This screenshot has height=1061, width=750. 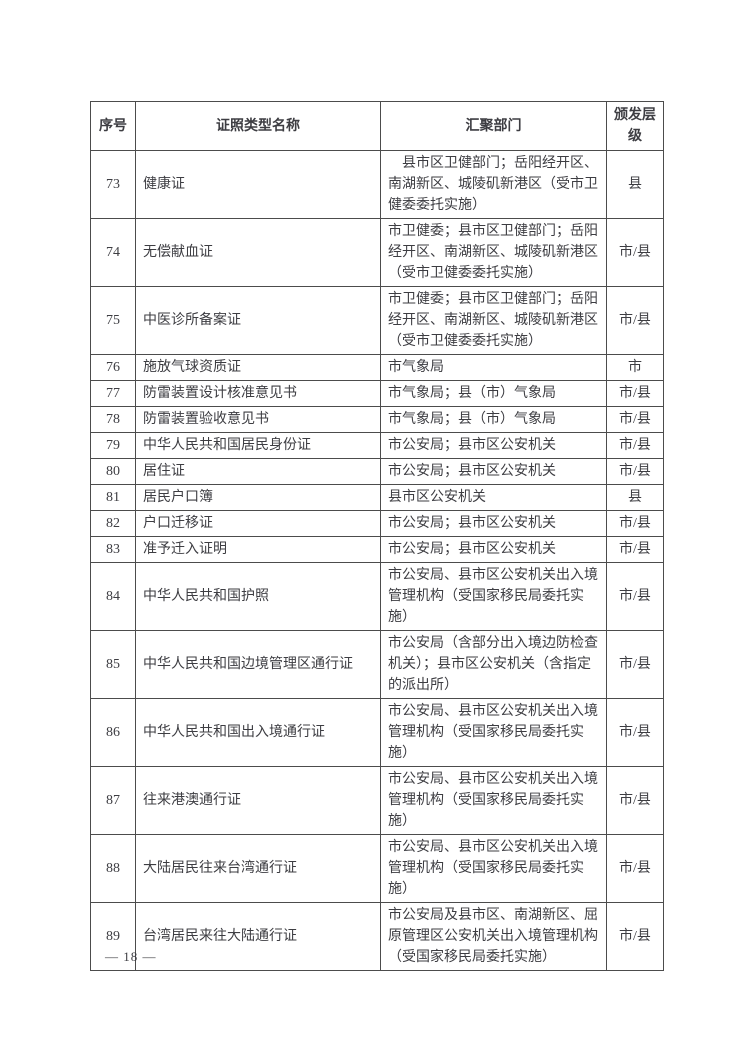 What do you see at coordinates (258, 184) in the screenshot?
I see `certificate-name-cell: 健康证` at bounding box center [258, 184].